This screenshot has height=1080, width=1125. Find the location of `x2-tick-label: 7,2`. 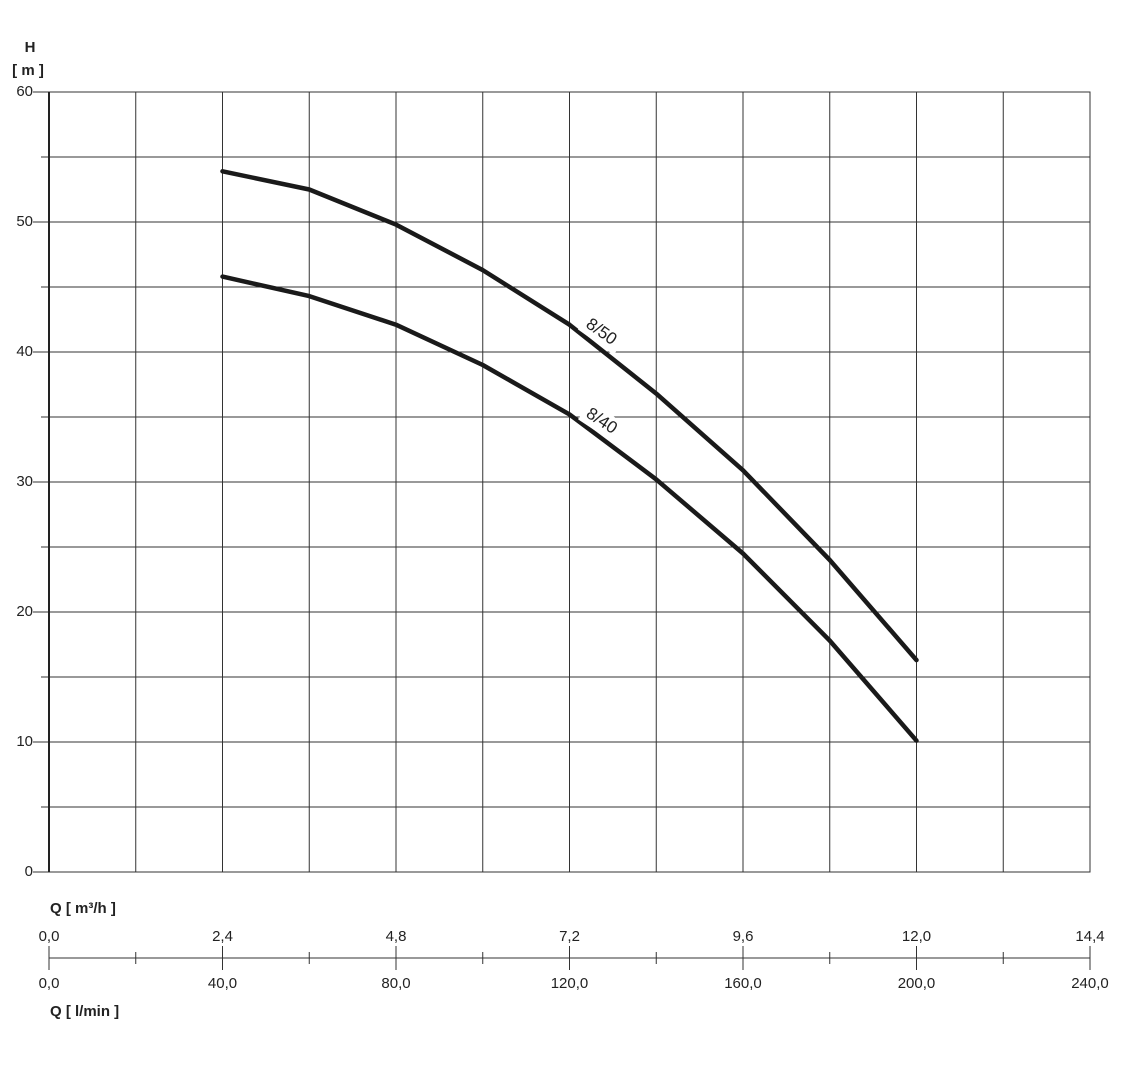

x2-tick-label: 7,2 is located at coordinates (569, 936).